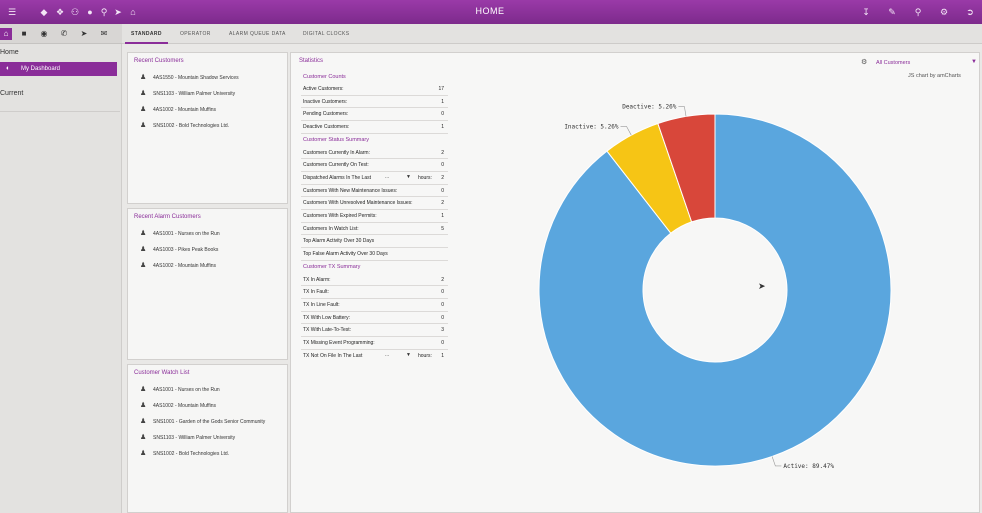 The width and height of the screenshot is (982, 513). I want to click on page-title: HOME, so click(490, 11).